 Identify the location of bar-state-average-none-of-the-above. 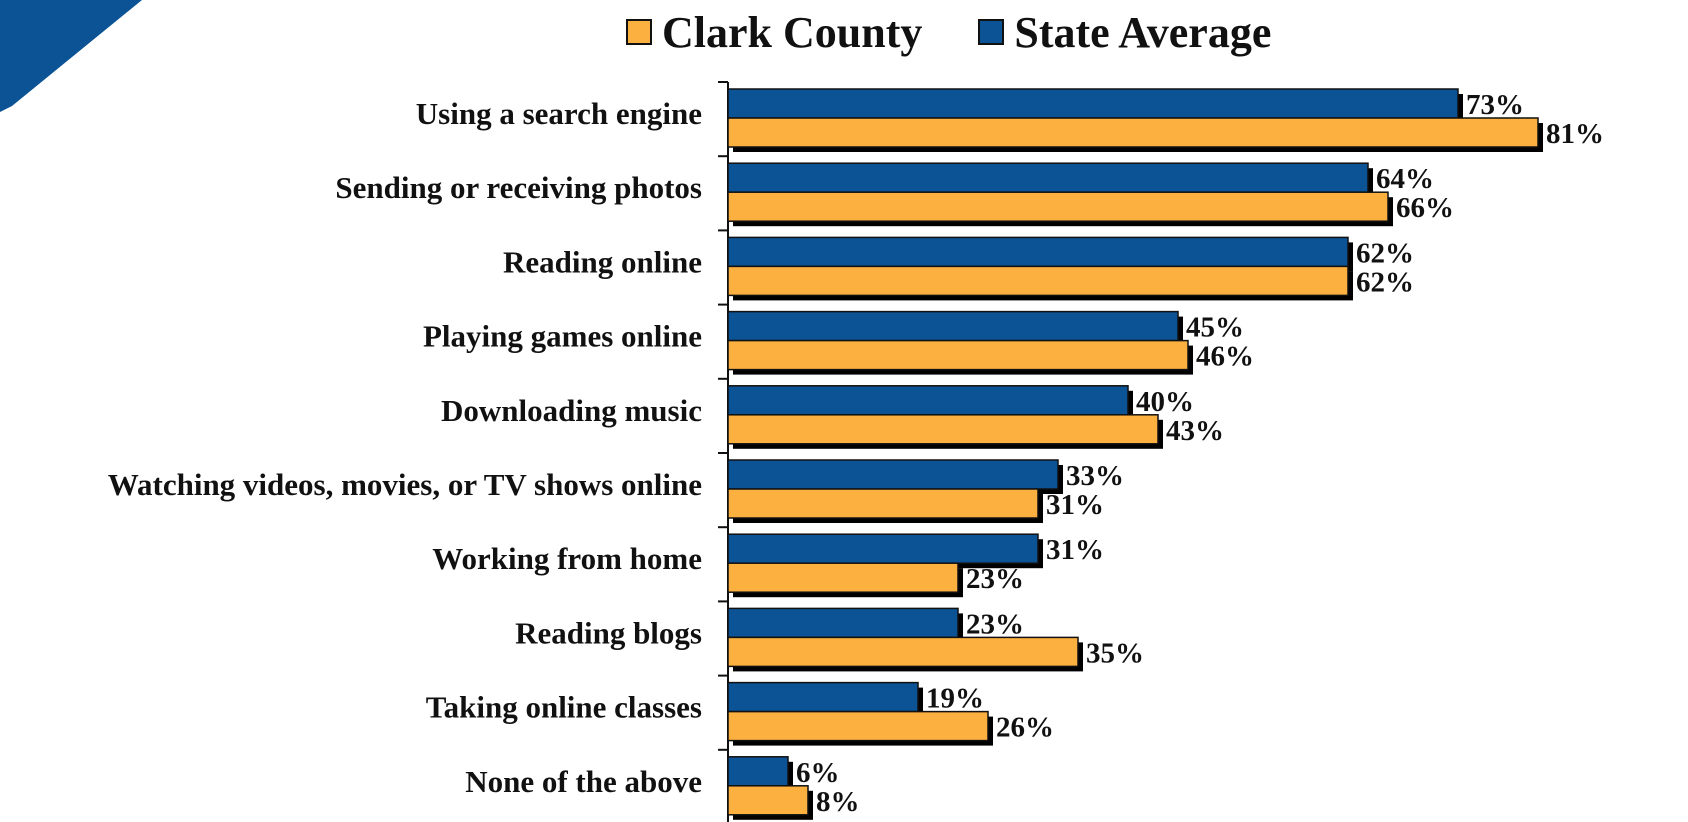
(758, 771).